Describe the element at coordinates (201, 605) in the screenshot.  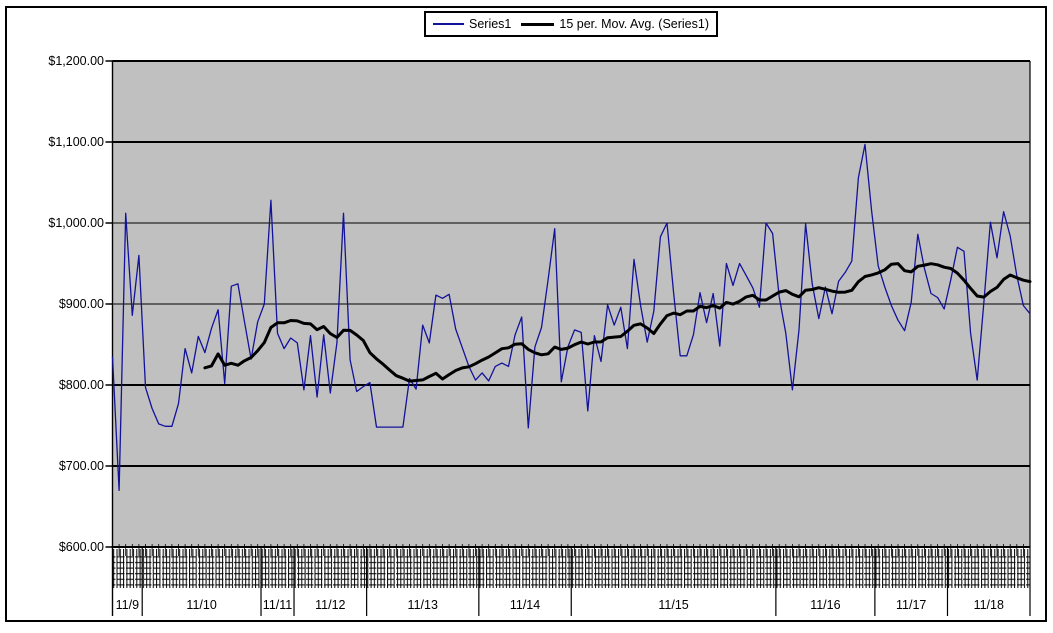
I see `x-group-label: 11/10` at that location.